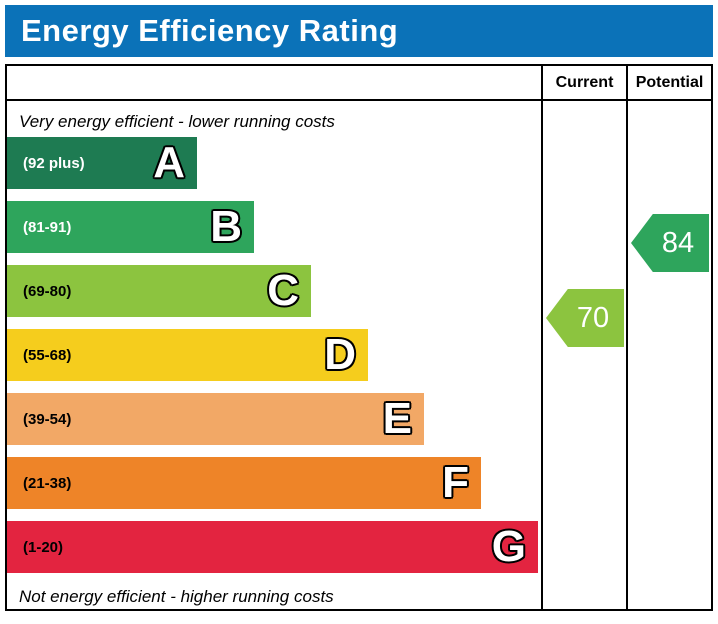  What do you see at coordinates (102, 163) in the screenshot?
I see `band-a: (92 plus) A` at bounding box center [102, 163].